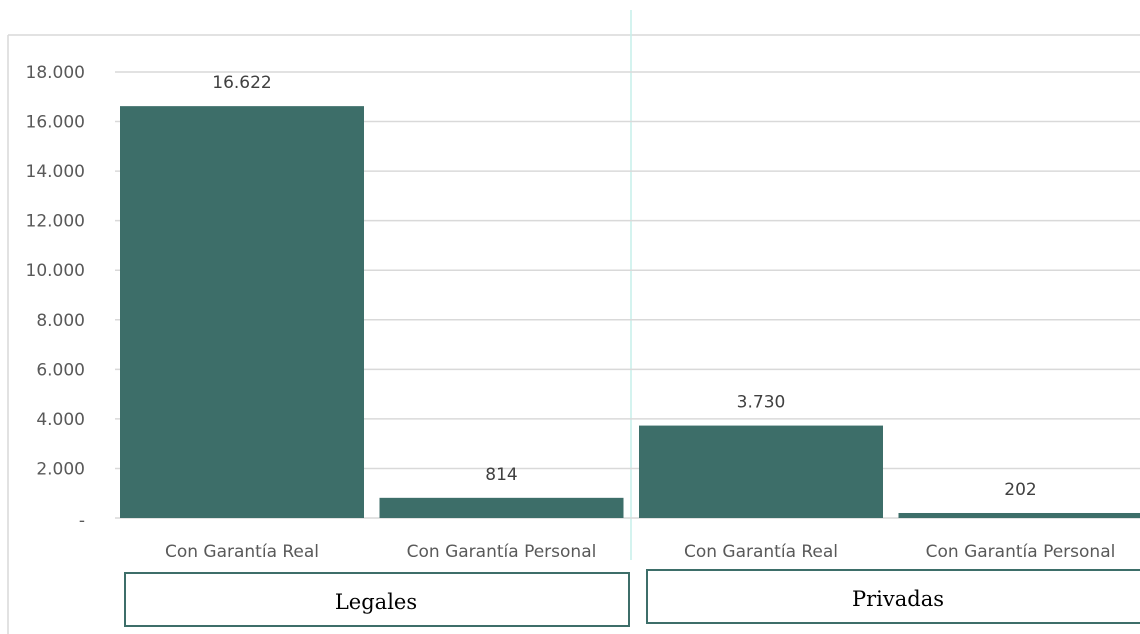 The width and height of the screenshot is (1140, 634). What do you see at coordinates (55, 172) in the screenshot?
I see `y-tick-label: 14.000` at bounding box center [55, 172].